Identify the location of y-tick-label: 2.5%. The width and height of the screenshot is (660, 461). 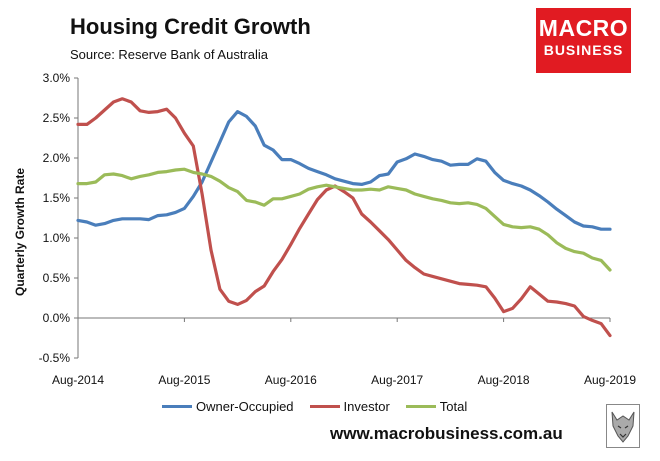
(57, 118).